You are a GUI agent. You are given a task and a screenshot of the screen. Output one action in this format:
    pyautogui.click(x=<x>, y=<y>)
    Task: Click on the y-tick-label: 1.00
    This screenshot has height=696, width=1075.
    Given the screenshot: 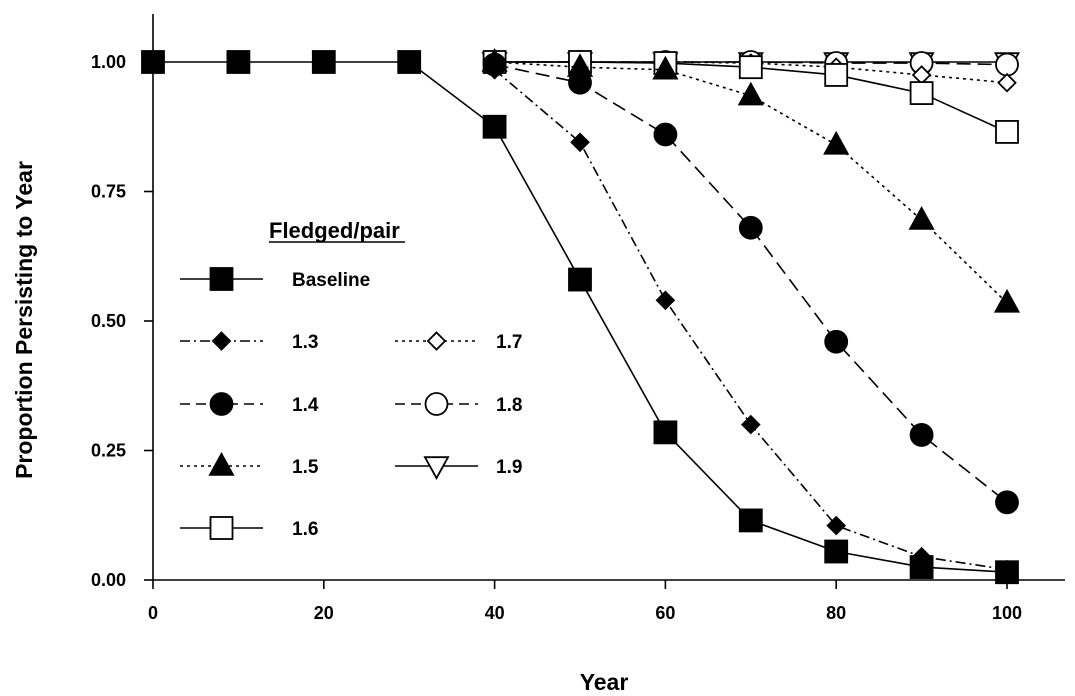 What is the action you would take?
    pyautogui.click(x=108, y=62)
    